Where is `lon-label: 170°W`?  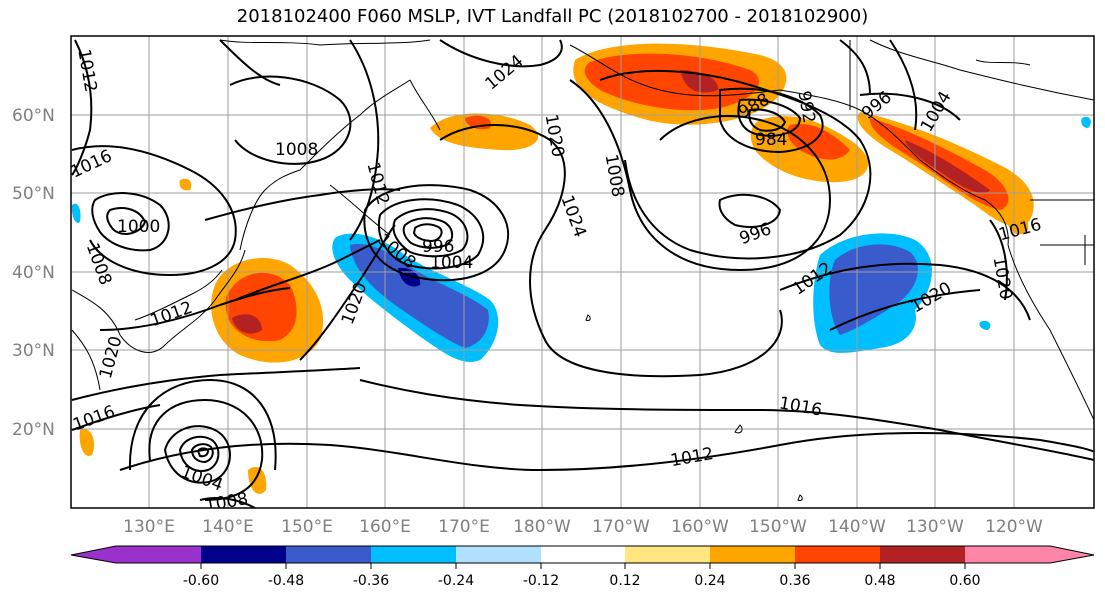
lon-label: 170°W is located at coordinates (621, 527).